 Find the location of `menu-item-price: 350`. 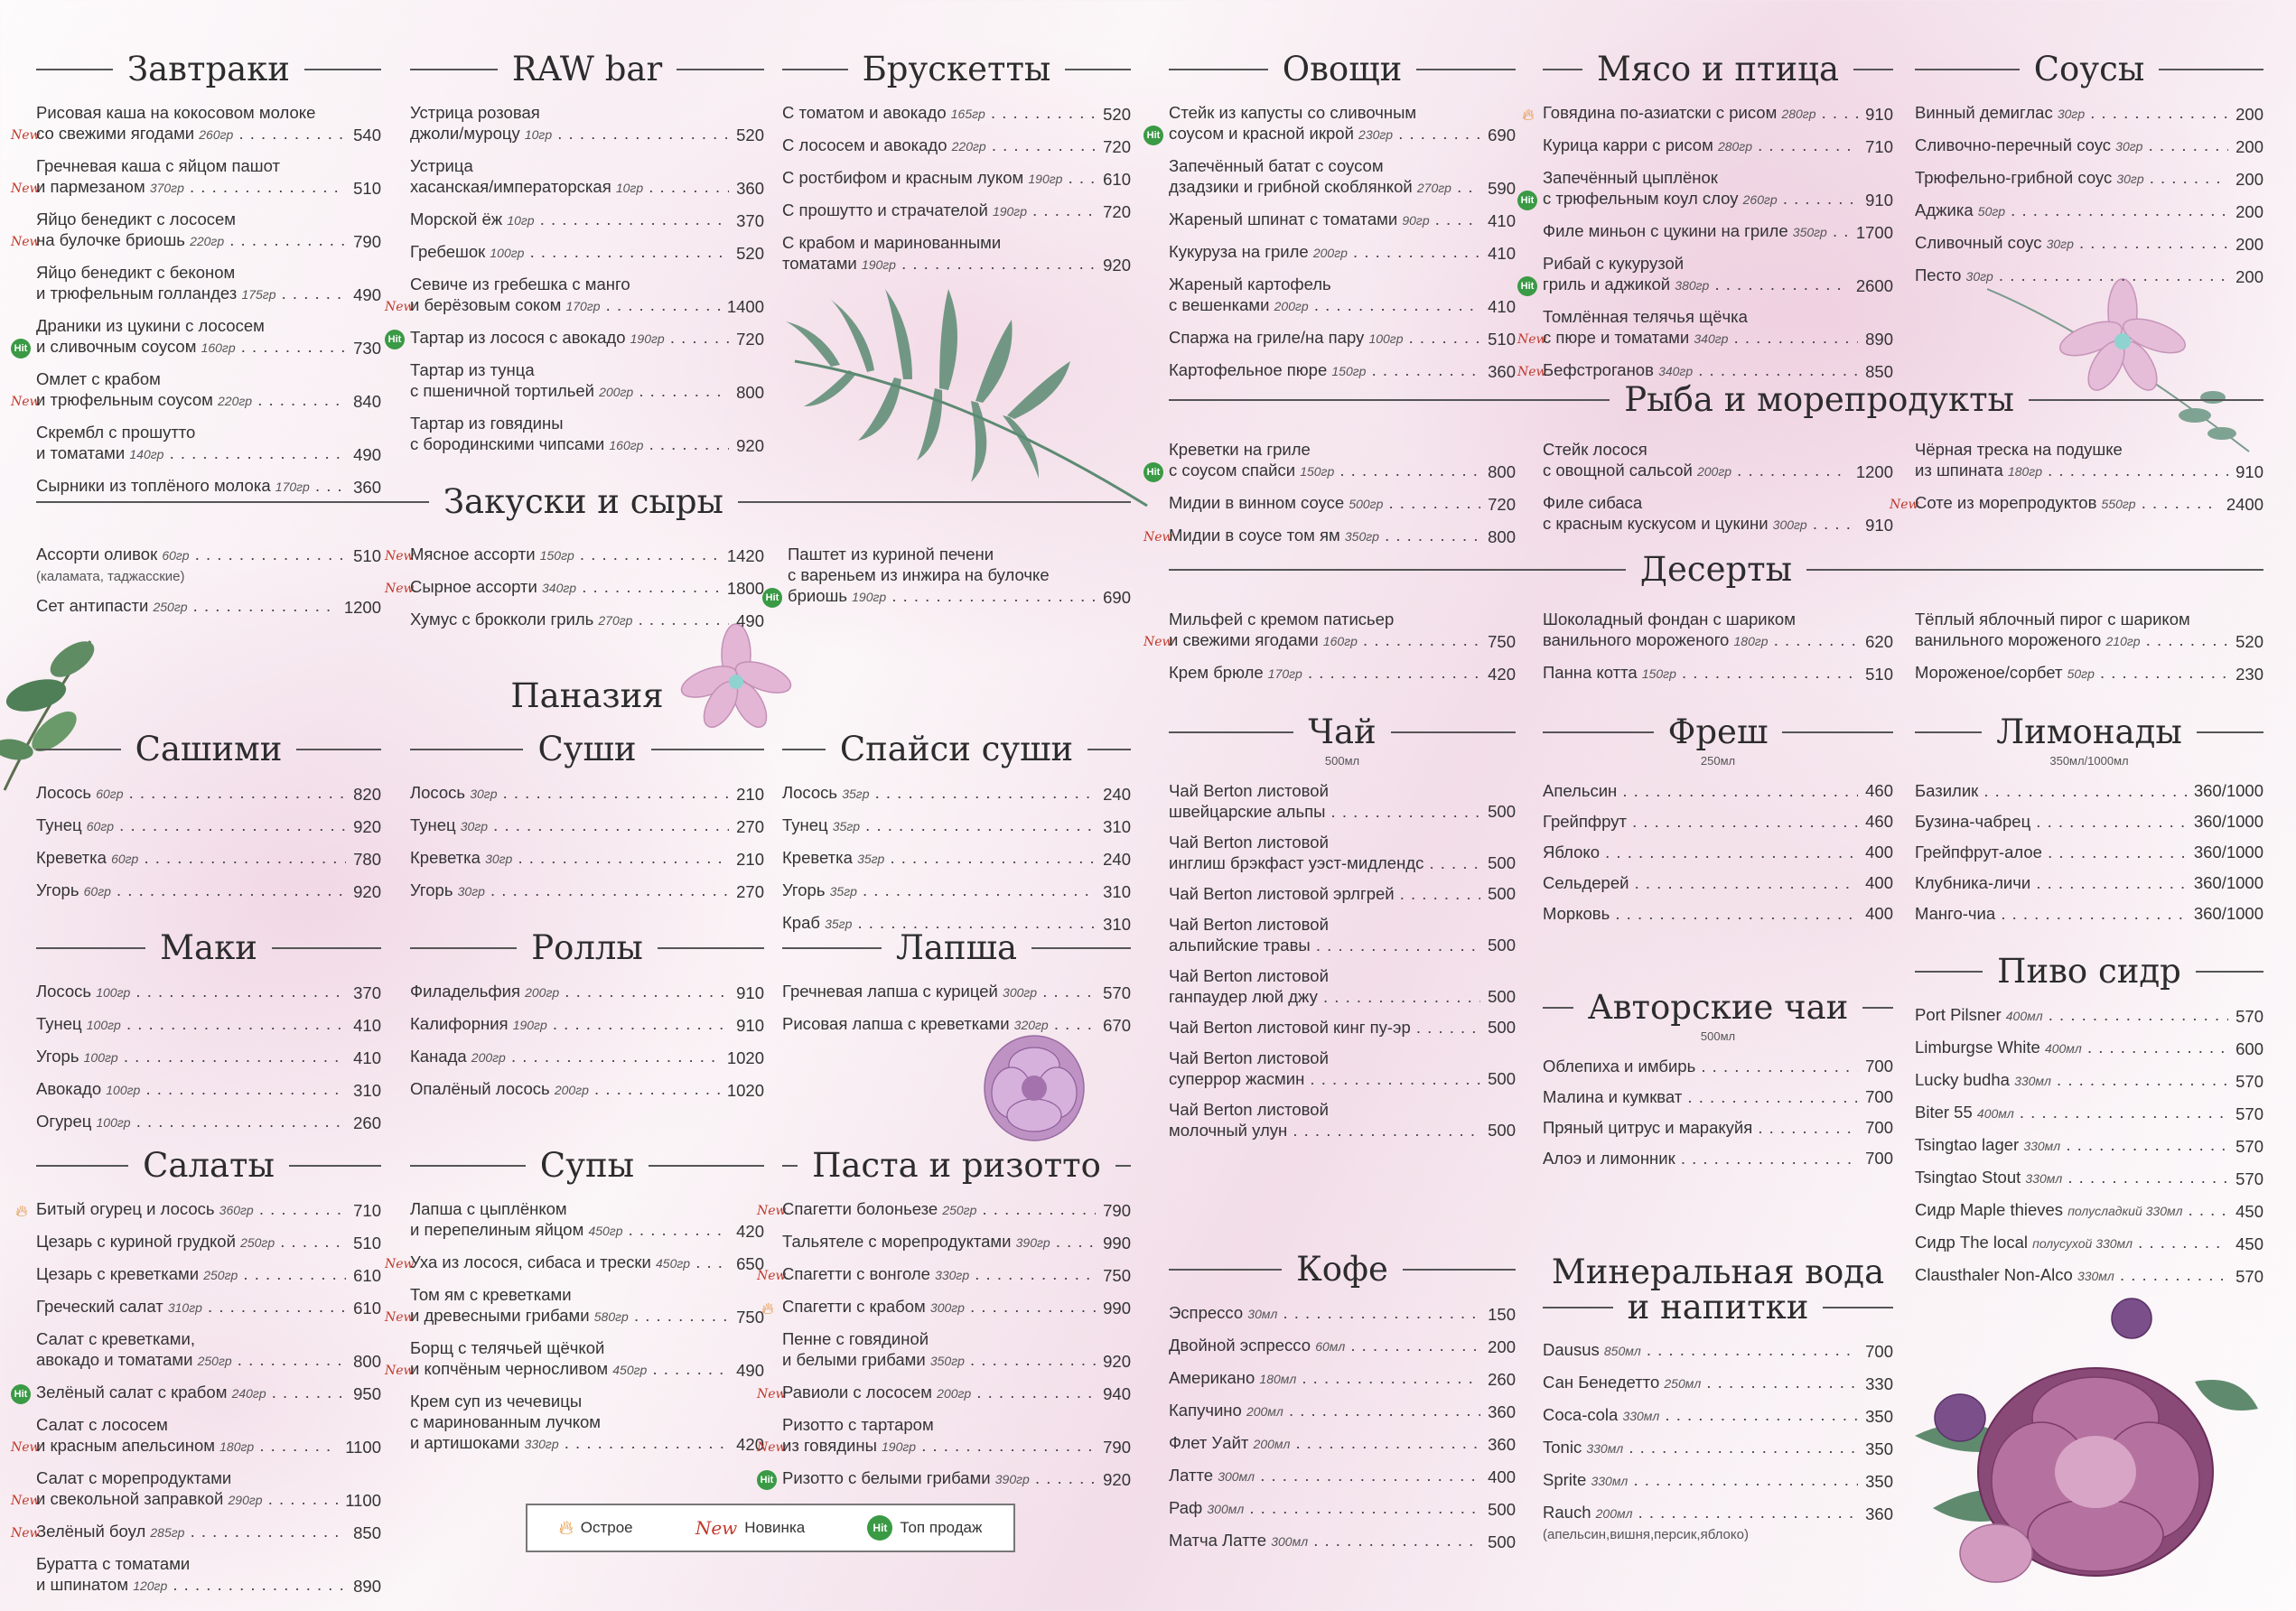

menu-item-price: 350 is located at coordinates (1879, 1482).